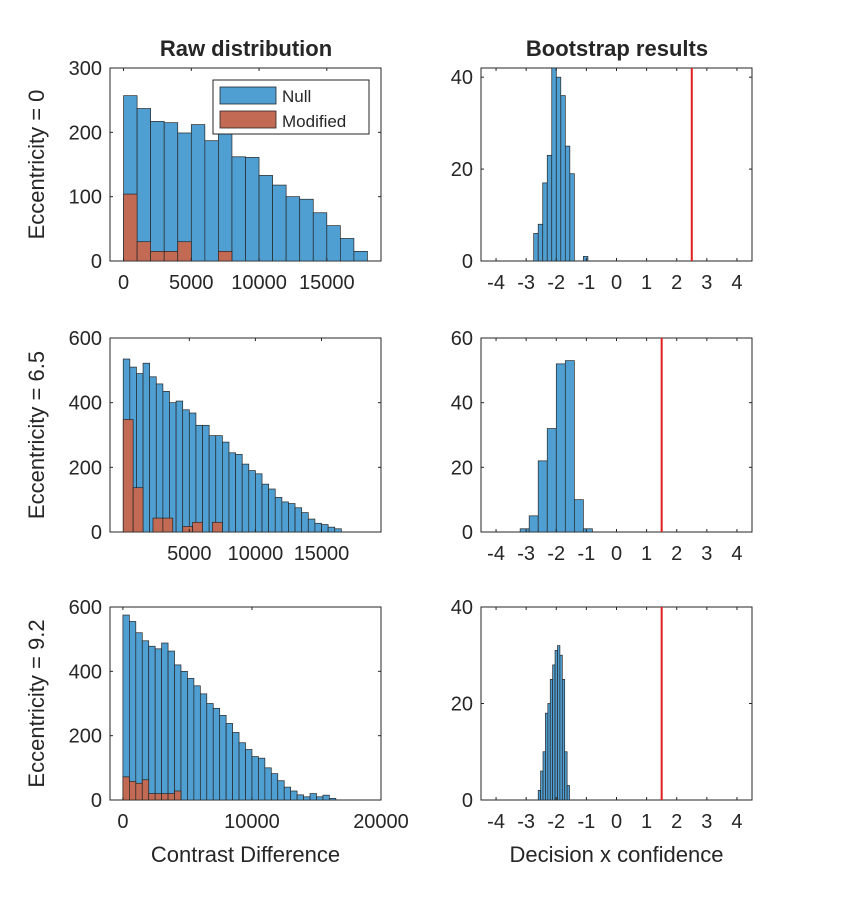 The height and width of the screenshot is (899, 842). Describe the element at coordinates (245, 854) in the screenshot. I see `x-axis-label: Contrast Difference` at that location.